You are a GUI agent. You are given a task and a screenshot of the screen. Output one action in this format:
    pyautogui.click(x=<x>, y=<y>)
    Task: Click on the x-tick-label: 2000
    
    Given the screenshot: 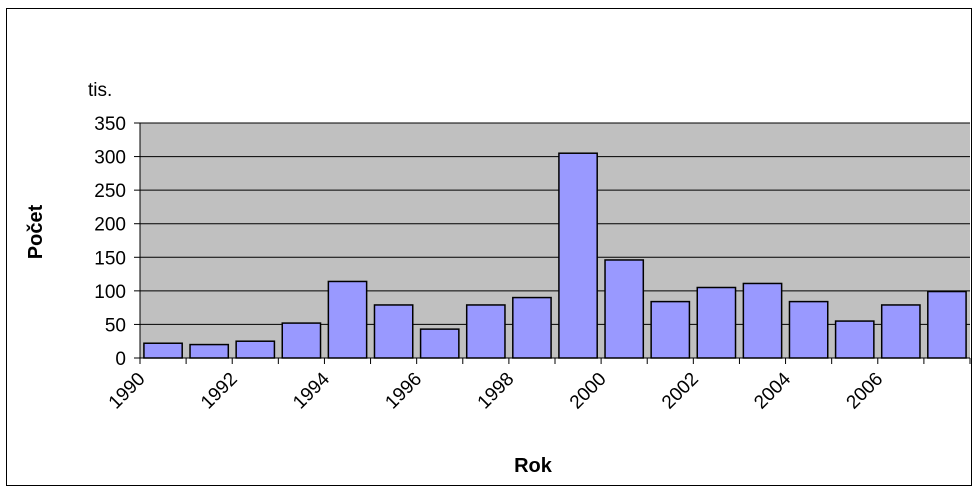 What is the action you would take?
    pyautogui.click(x=588, y=391)
    